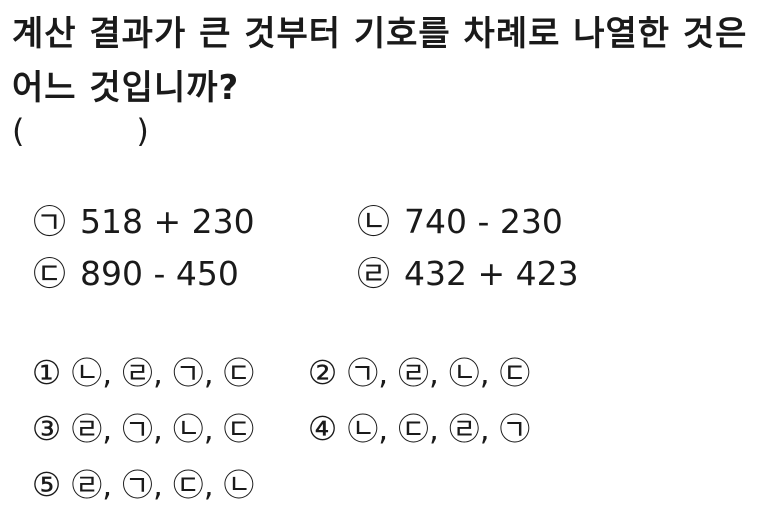 This screenshot has width=780, height=505. Describe the element at coordinates (47, 484) in the screenshot. I see `choice-5-number: ⑤` at that location.